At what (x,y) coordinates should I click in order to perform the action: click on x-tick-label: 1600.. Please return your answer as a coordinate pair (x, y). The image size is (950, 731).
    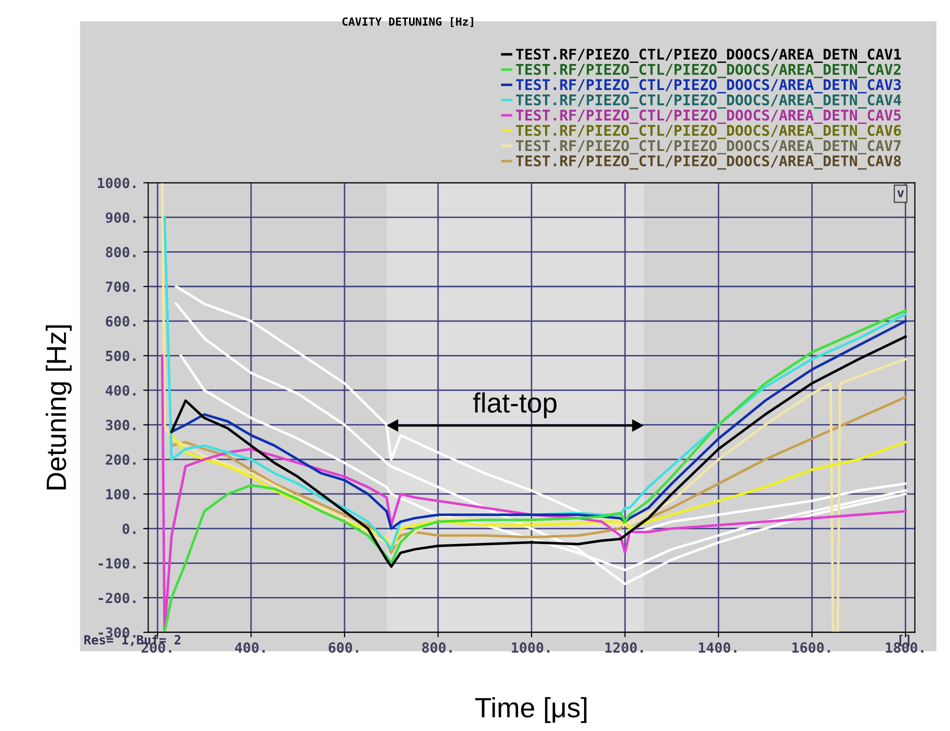
    Looking at the image, I should click on (811, 647).